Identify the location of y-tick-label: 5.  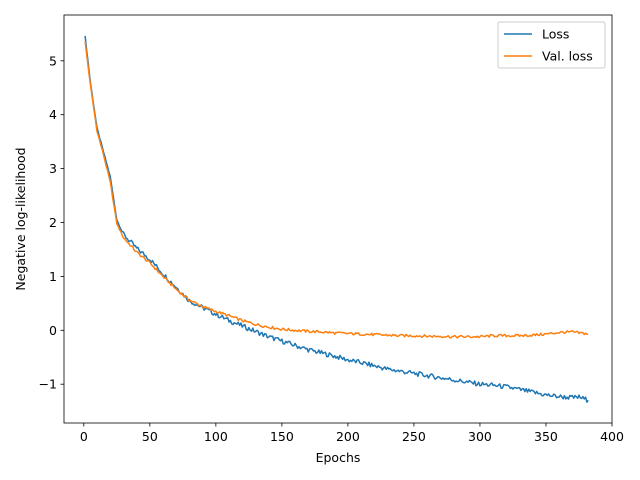
(53, 60).